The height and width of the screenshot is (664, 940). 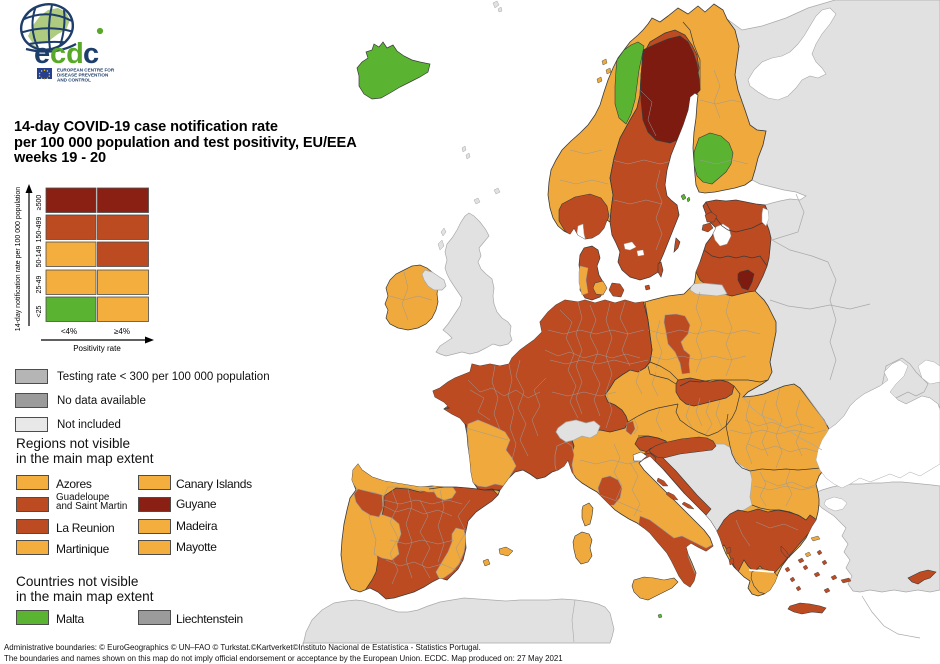 What do you see at coordinates (39, 203) in the screenshot?
I see `svg-text: ≥500` at bounding box center [39, 203].